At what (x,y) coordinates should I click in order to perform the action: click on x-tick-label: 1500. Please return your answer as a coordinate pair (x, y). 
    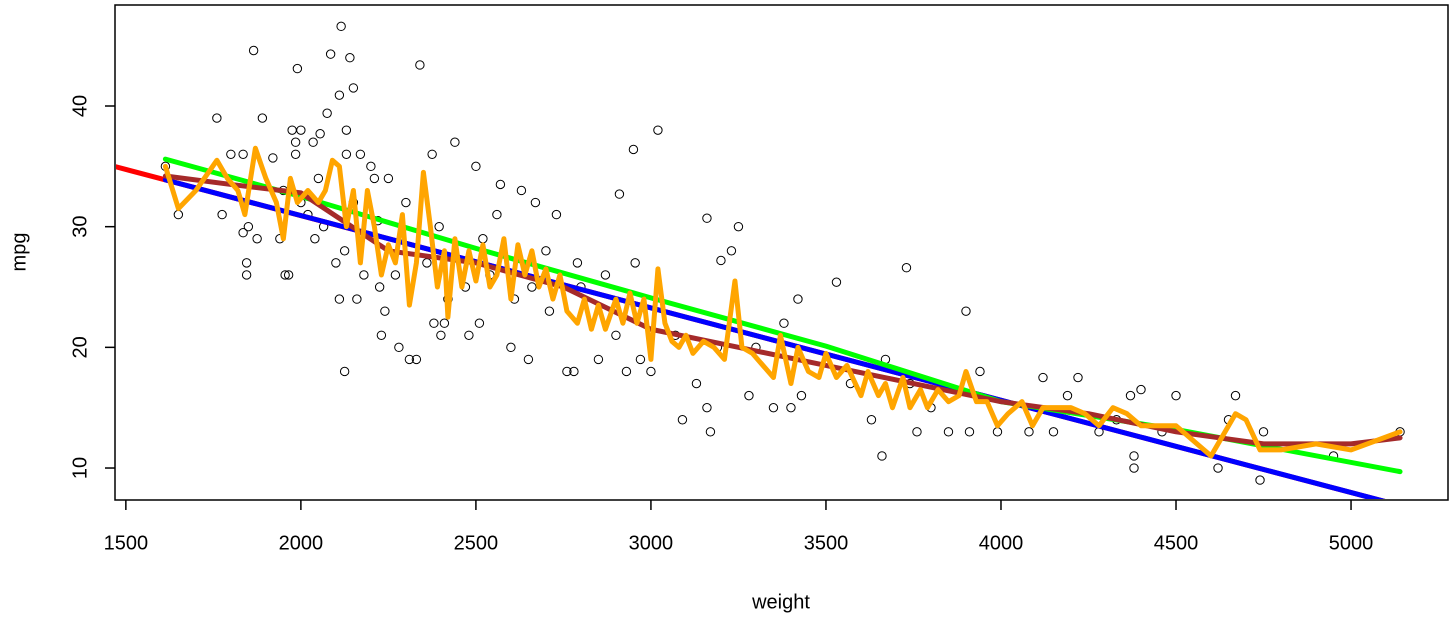
    Looking at the image, I should click on (126, 543).